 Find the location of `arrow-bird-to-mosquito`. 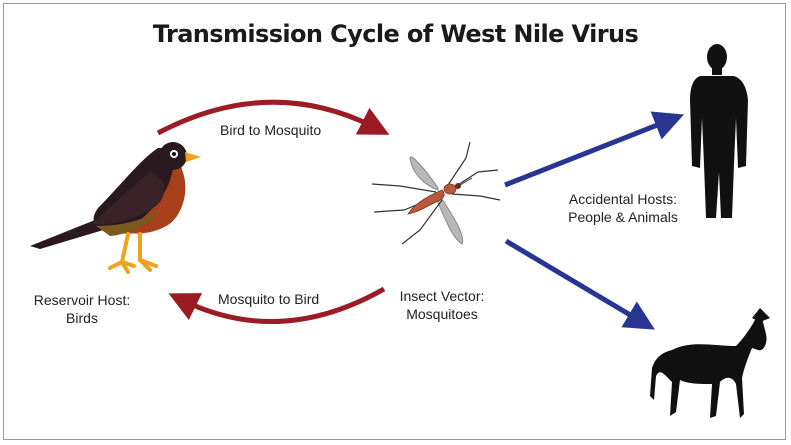

arrow-bird-to-mosquito is located at coordinates (273, 117).